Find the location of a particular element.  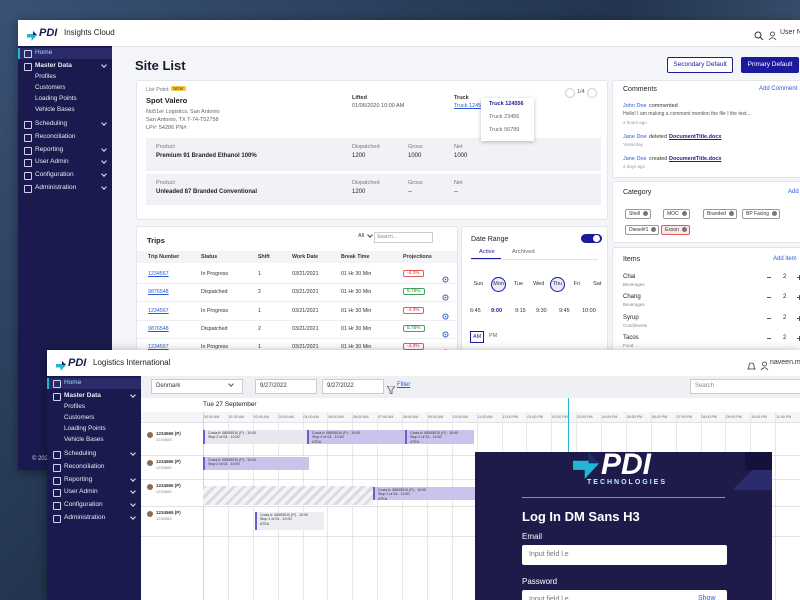

category-add: Add is located at coordinates (793, 192).